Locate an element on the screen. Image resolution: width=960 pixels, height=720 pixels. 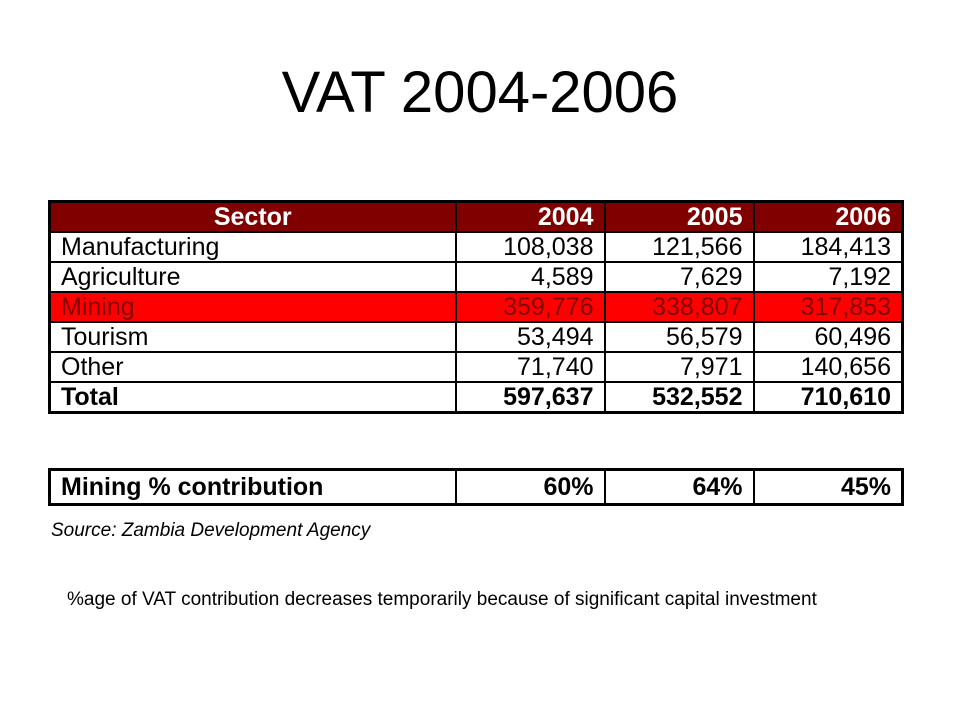
mining-contribution-table: Mining % contribution 60% 64% 45% is located at coordinates (476, 487).